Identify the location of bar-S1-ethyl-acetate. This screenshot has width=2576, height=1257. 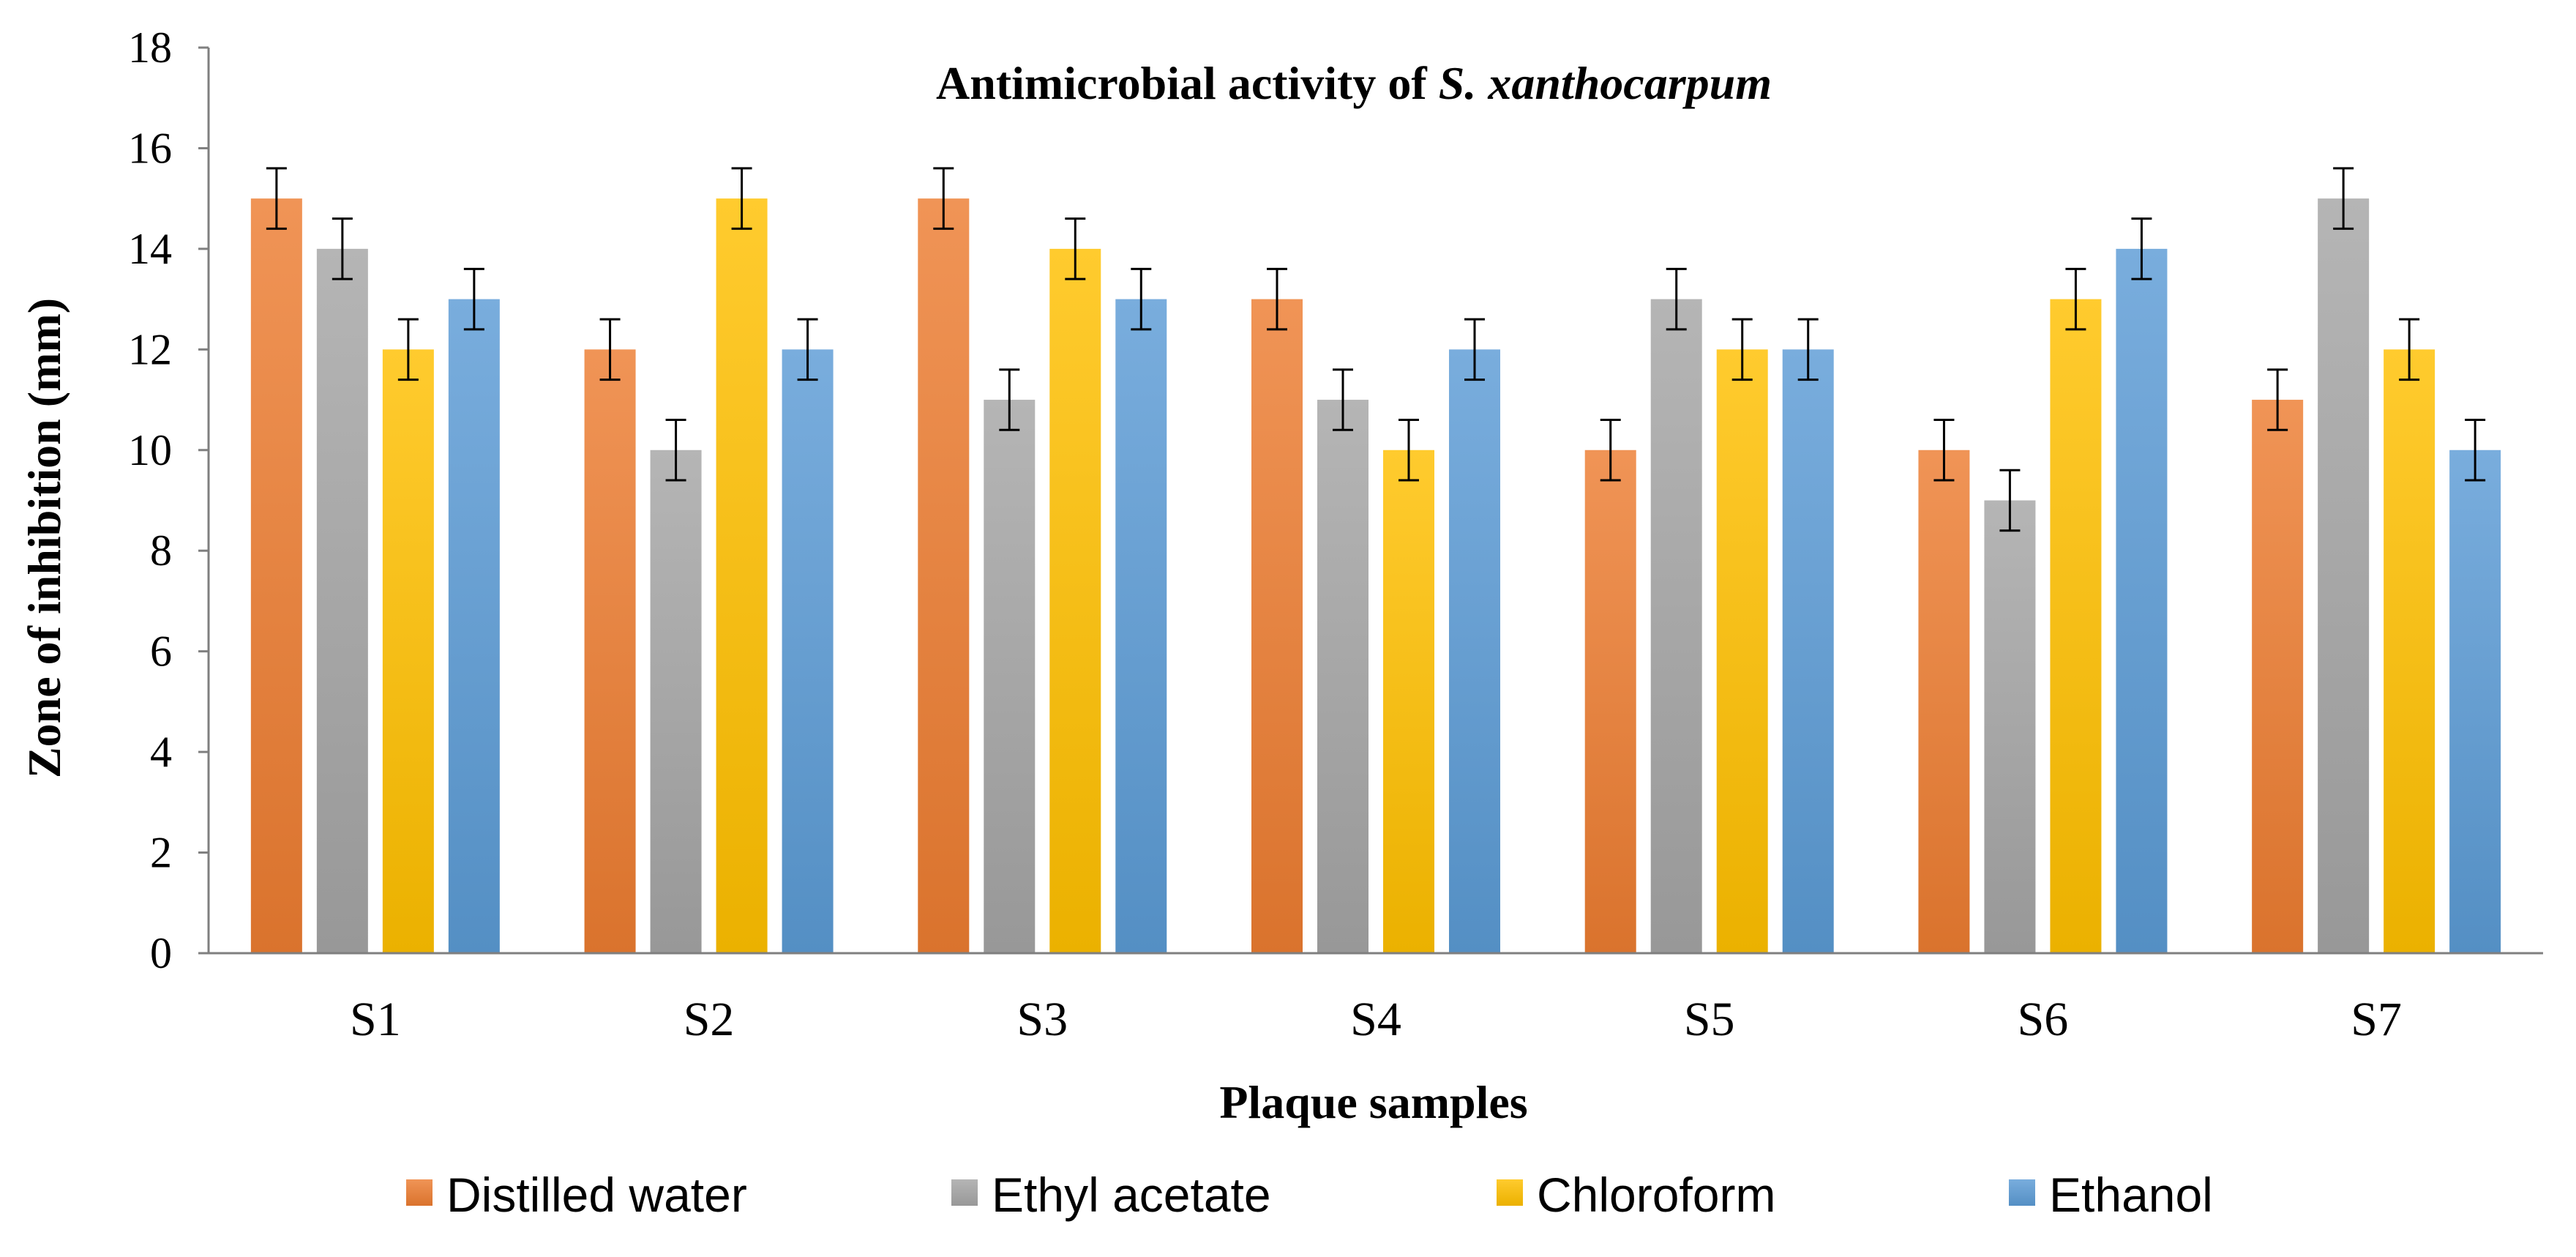
(342, 600).